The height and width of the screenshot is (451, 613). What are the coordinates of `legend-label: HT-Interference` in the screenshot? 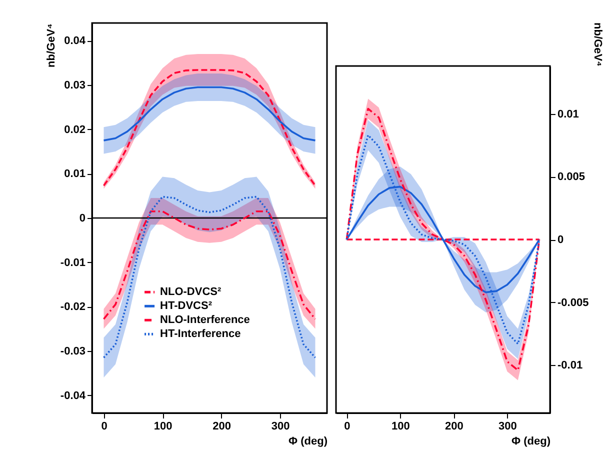 It's located at (200, 334).